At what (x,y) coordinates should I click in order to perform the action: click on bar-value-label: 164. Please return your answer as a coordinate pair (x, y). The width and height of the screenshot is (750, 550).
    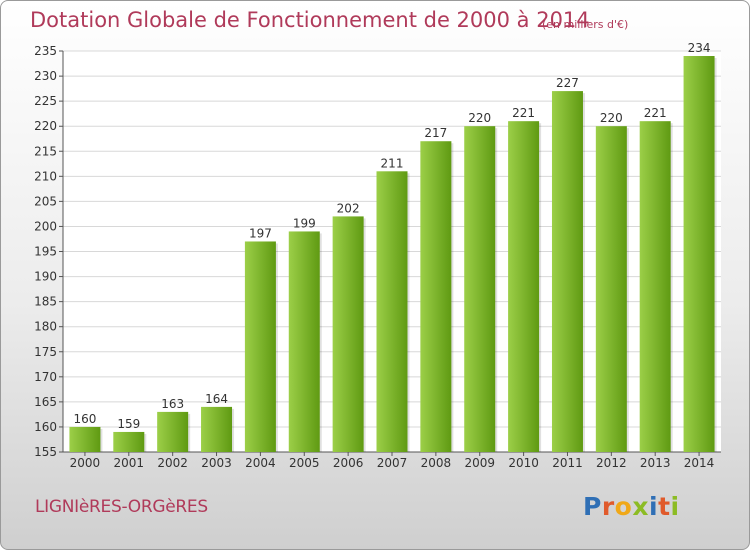
    Looking at the image, I should click on (216, 399).